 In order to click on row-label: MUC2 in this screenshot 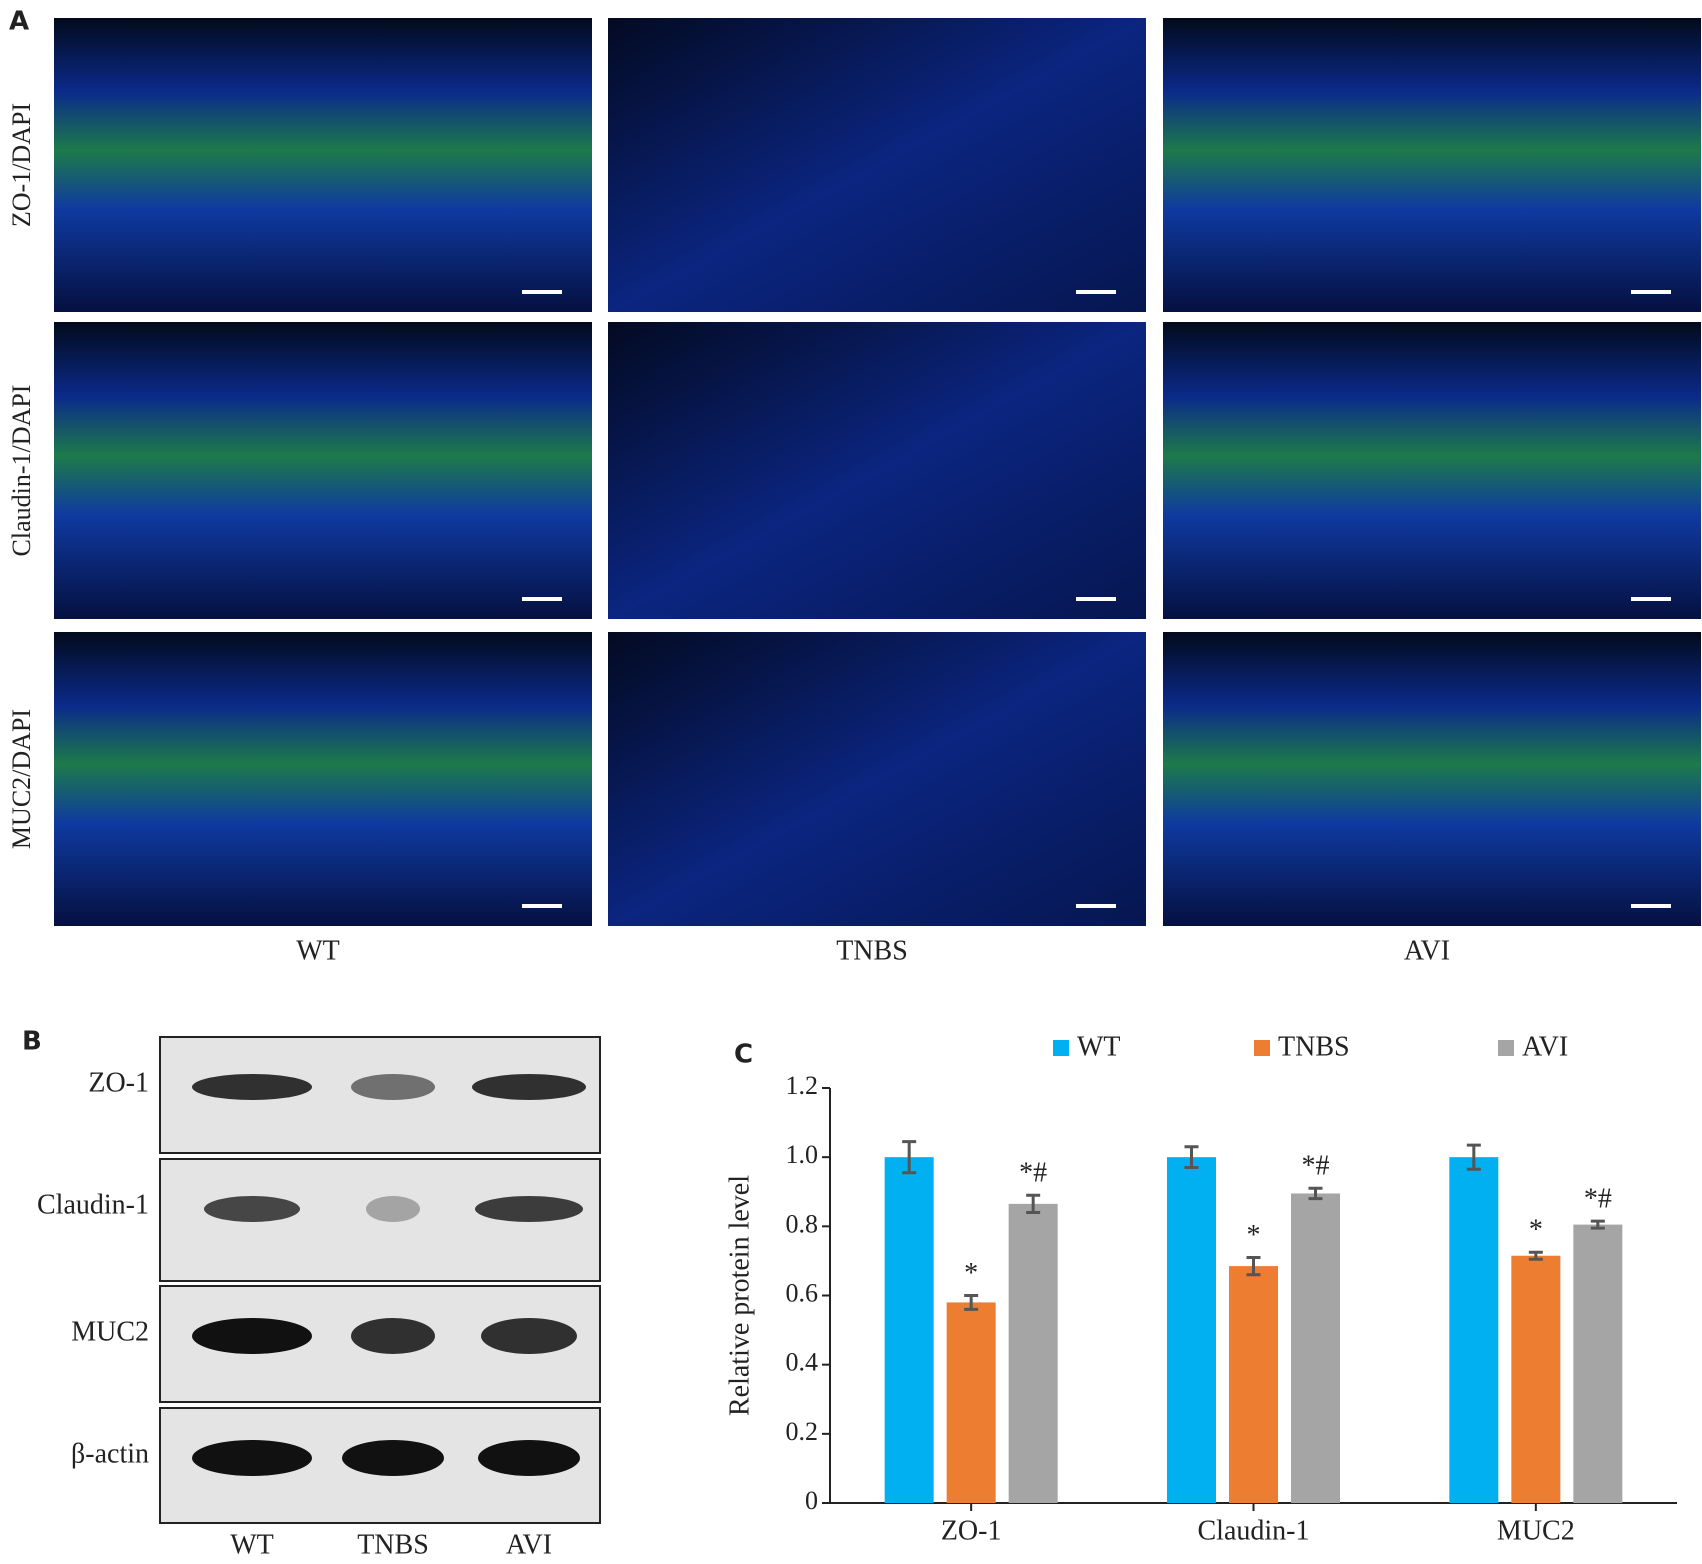, I will do `click(110, 1331)`.